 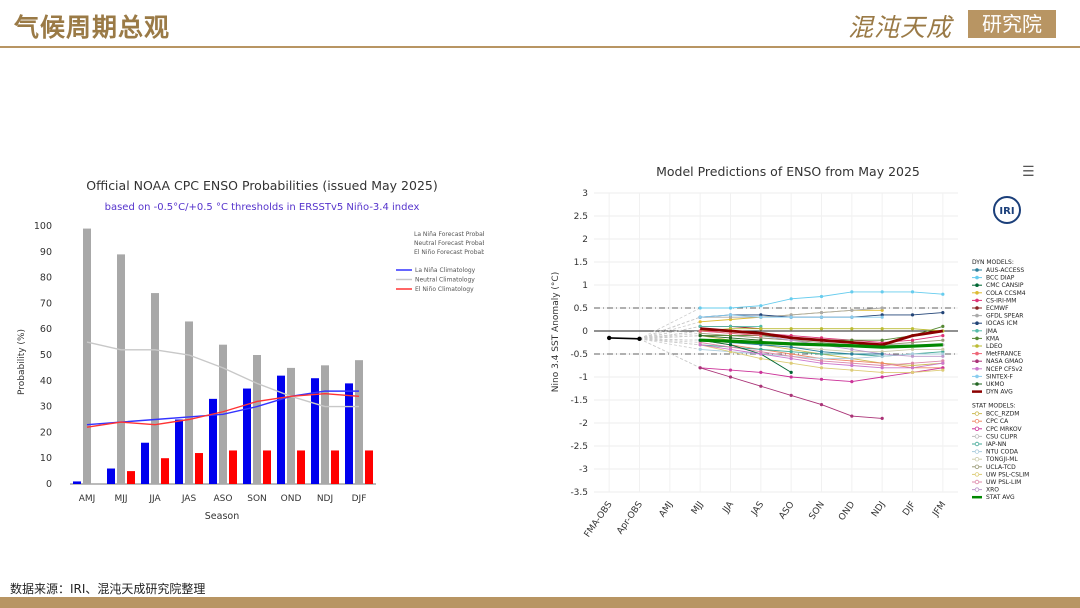 I want to click on x-tick-label: OND, so click(x=847, y=511).